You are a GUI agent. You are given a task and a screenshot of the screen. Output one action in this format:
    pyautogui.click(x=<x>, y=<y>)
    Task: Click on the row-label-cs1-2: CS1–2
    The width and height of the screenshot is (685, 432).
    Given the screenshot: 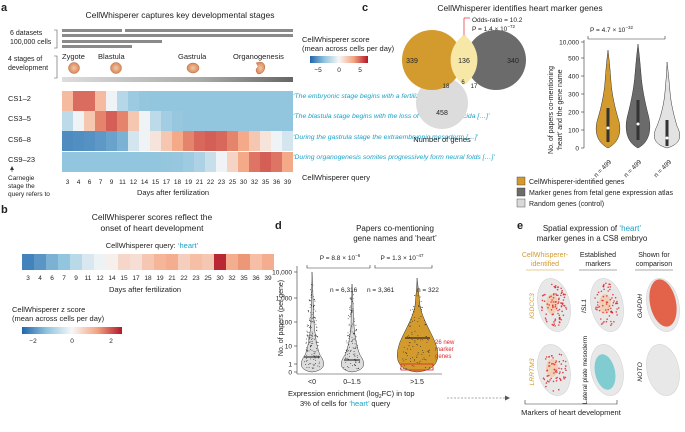 What is the action you would take?
    pyautogui.click(x=19, y=98)
    